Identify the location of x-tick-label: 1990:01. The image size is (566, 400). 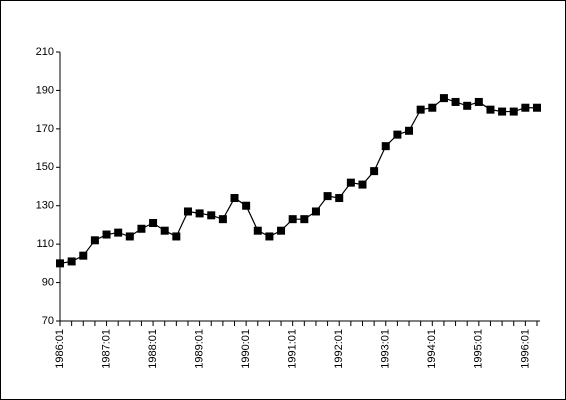
(246, 349).